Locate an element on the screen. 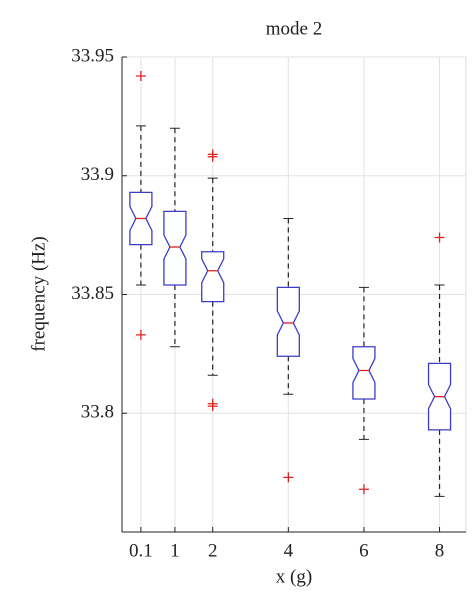  x-tick-label: 4 is located at coordinates (289, 550).